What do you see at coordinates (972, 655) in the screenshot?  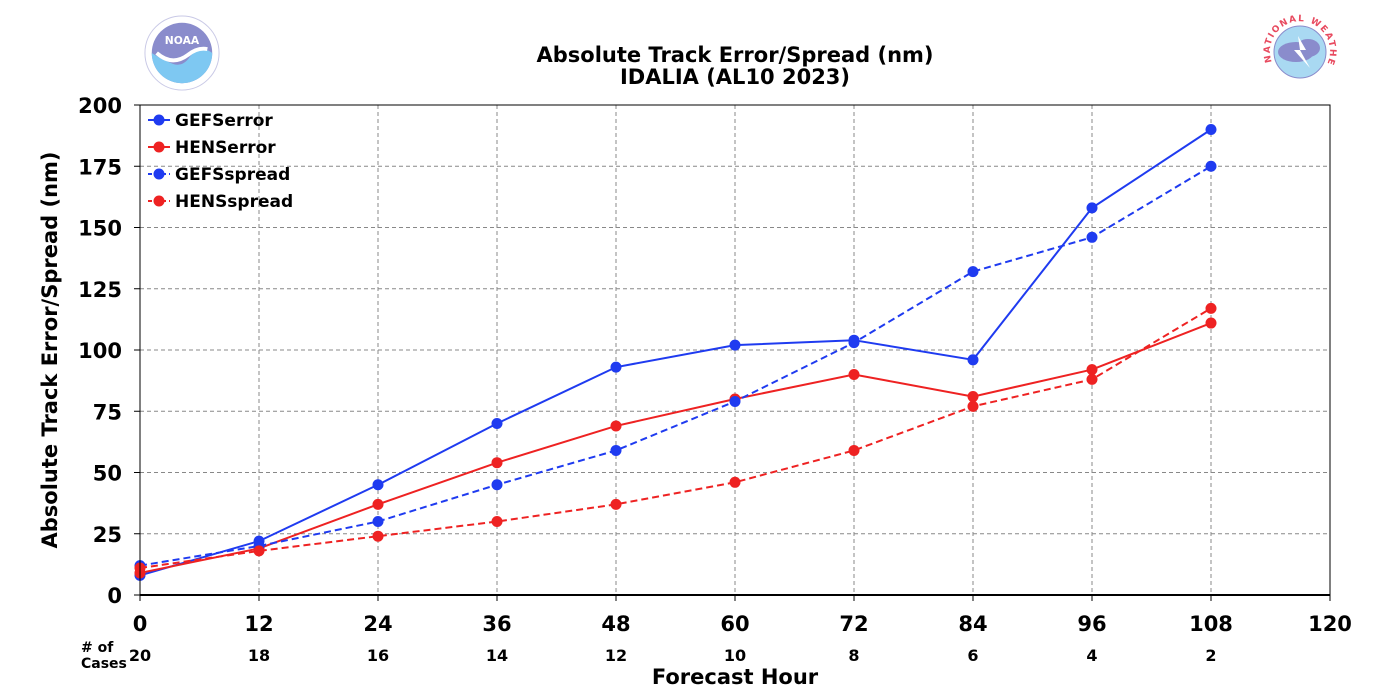 I see `cases-count: 6` at bounding box center [972, 655].